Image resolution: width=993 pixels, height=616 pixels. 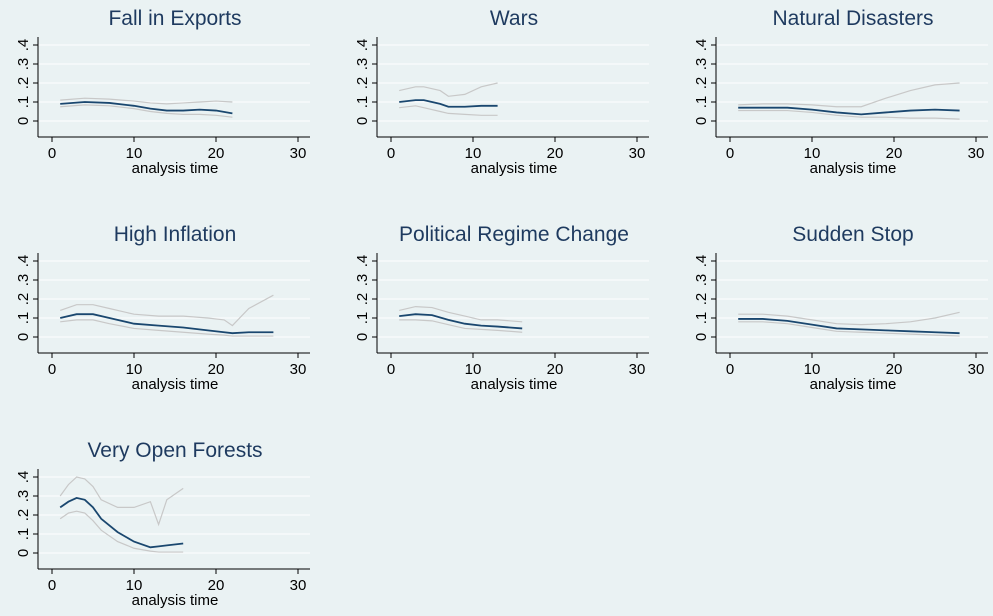 What do you see at coordinates (174, 18) in the screenshot?
I see `panel-title: Fall in Exports` at bounding box center [174, 18].